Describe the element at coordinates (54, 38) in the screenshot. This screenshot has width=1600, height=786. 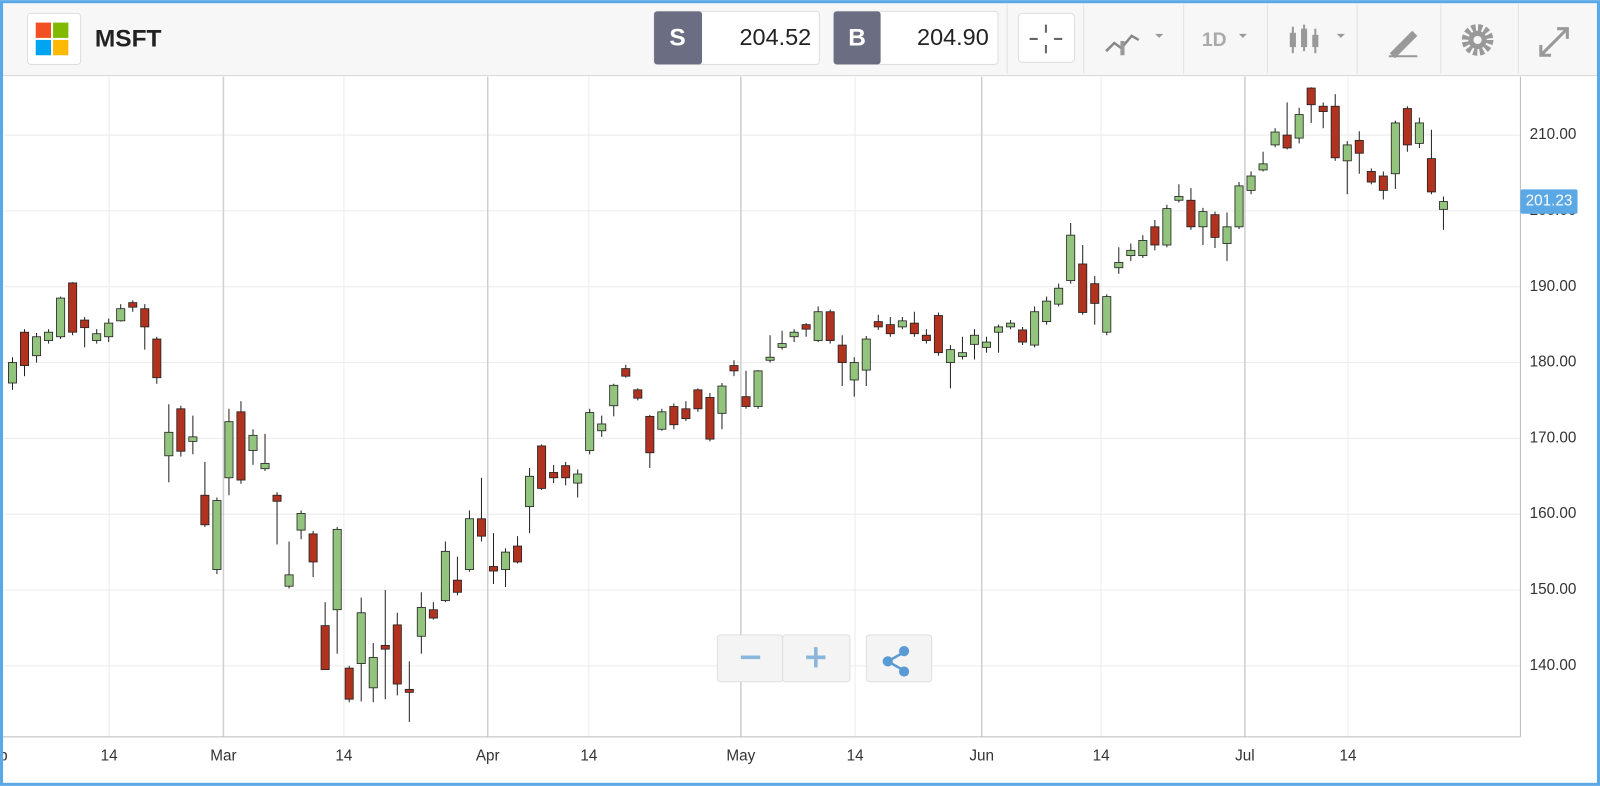
I see `logo` at that location.